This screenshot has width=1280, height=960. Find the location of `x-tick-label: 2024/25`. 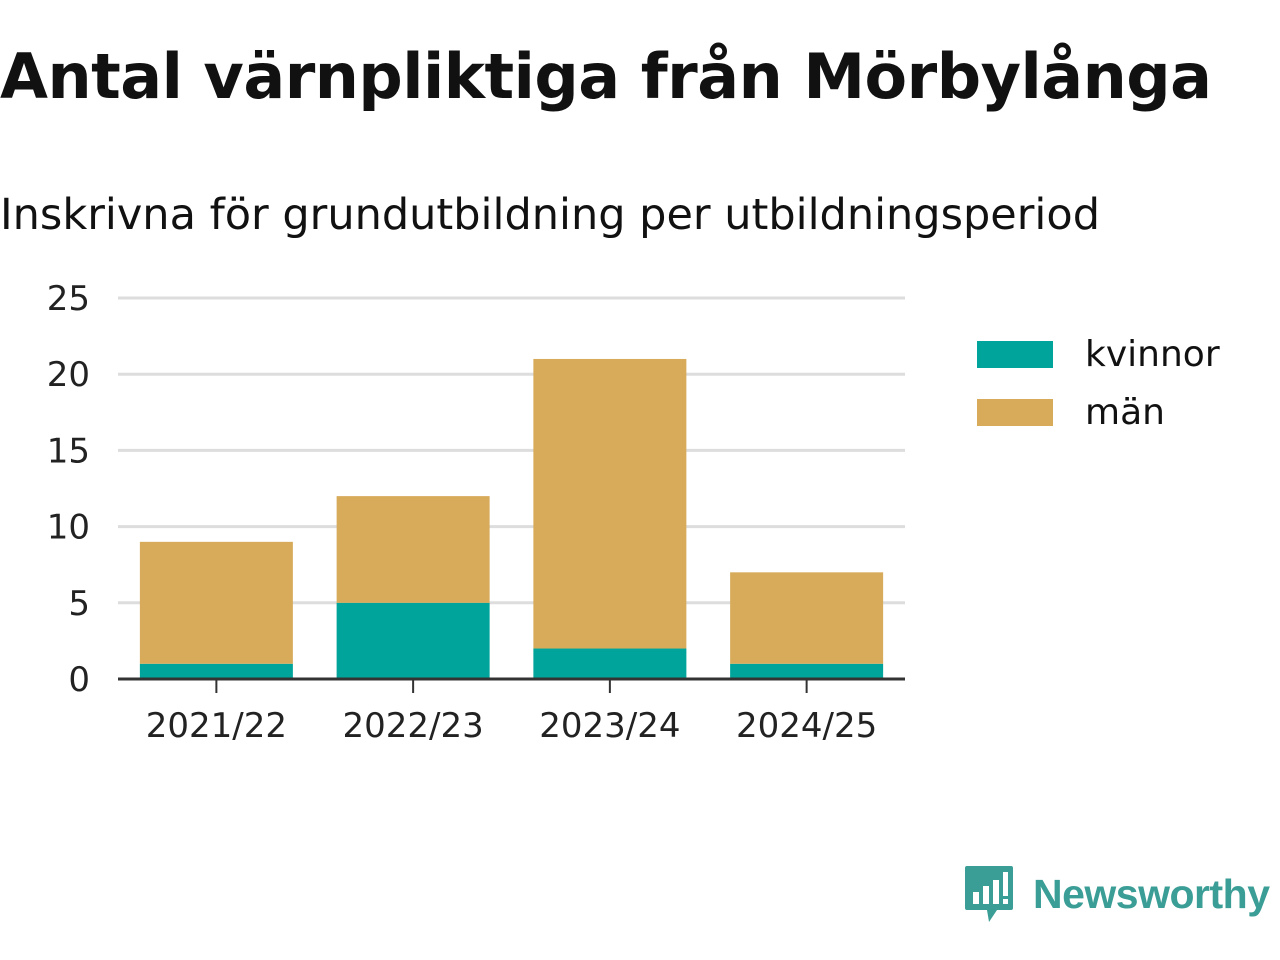

x-tick-label: 2024/25 is located at coordinates (806, 726).